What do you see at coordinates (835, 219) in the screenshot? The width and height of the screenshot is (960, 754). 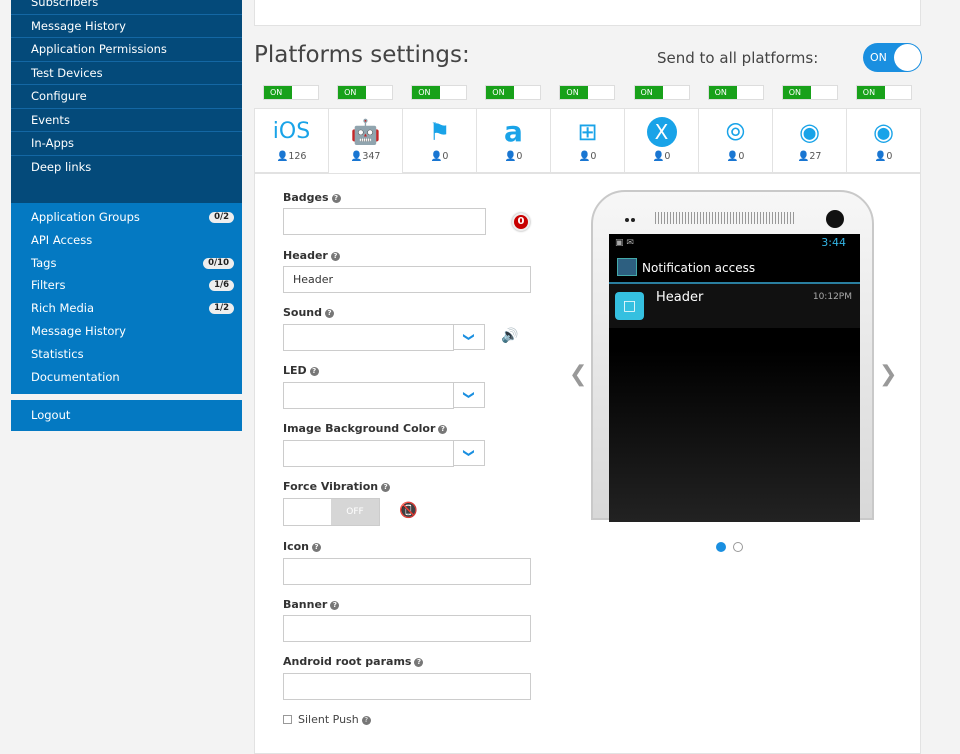 I see `camera` at bounding box center [835, 219].